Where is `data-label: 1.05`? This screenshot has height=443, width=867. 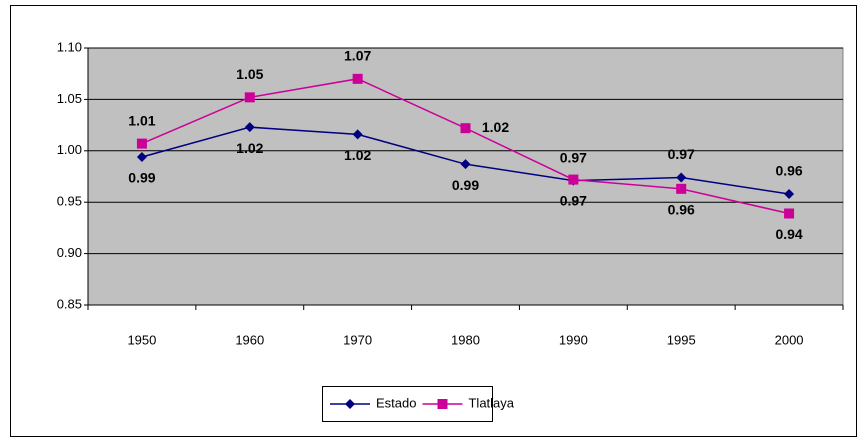 data-label: 1.05 is located at coordinates (249, 74).